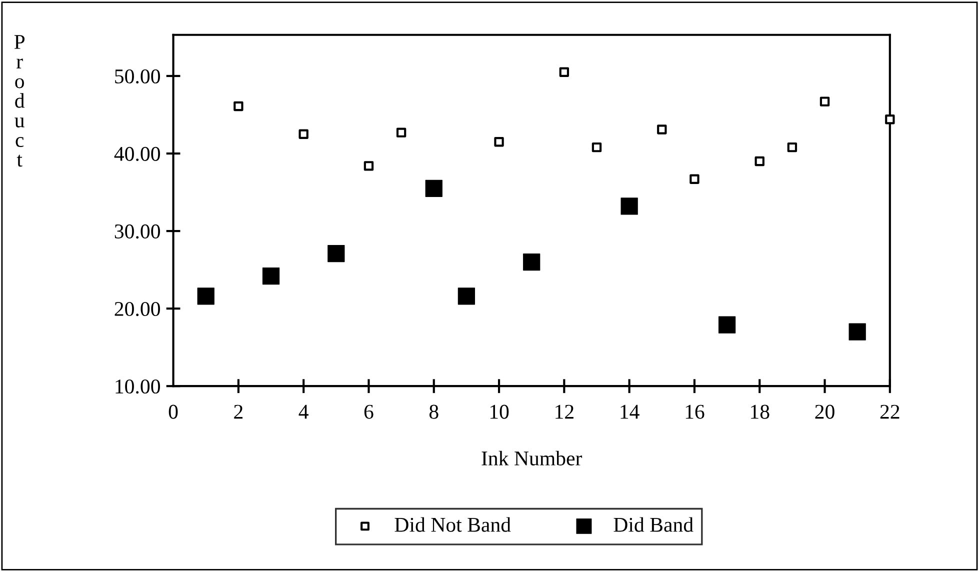 The image size is (979, 572). Describe the element at coordinates (137, 76) in the screenshot. I see `y-tick-label: 50.00` at that location.